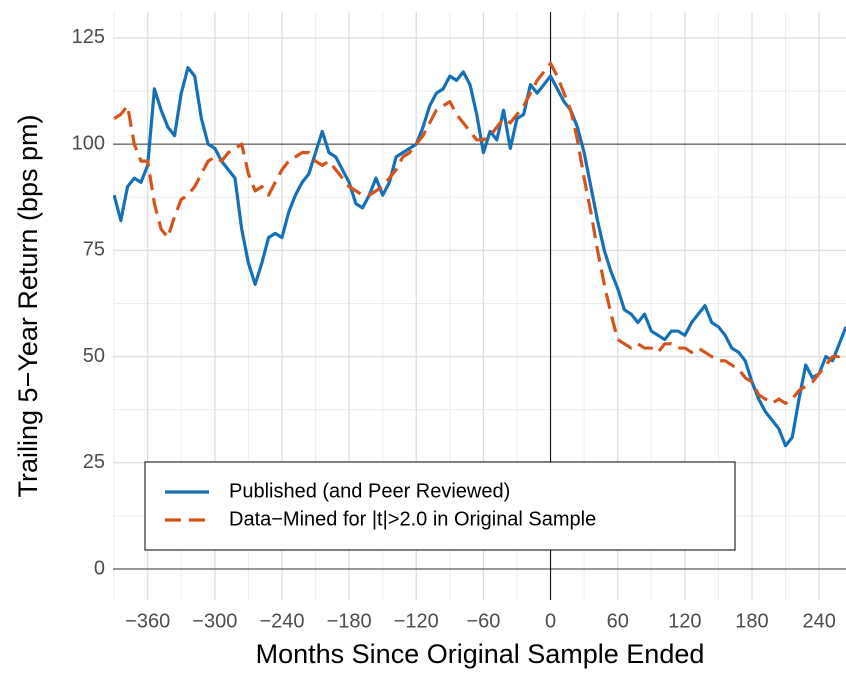 This screenshot has height=673, width=846. I want to click on x-tick-label: −300, so click(214, 621).